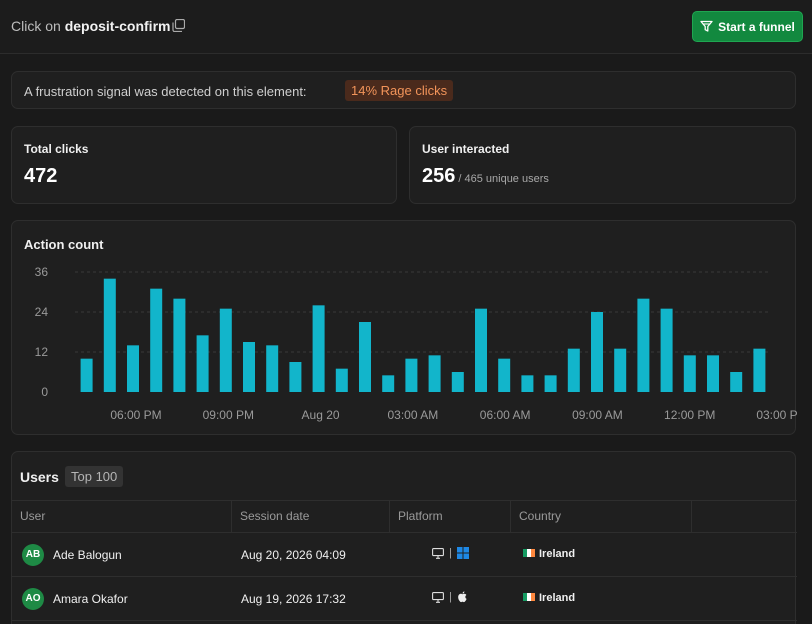 Image resolution: width=812 pixels, height=624 pixels. I want to click on col-session-date: Session date, so click(311, 516).